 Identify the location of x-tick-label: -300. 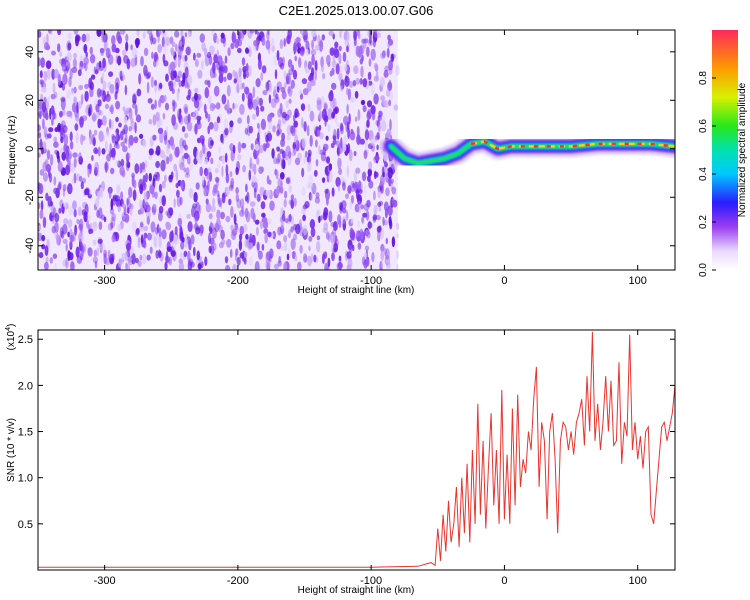
(105, 281).